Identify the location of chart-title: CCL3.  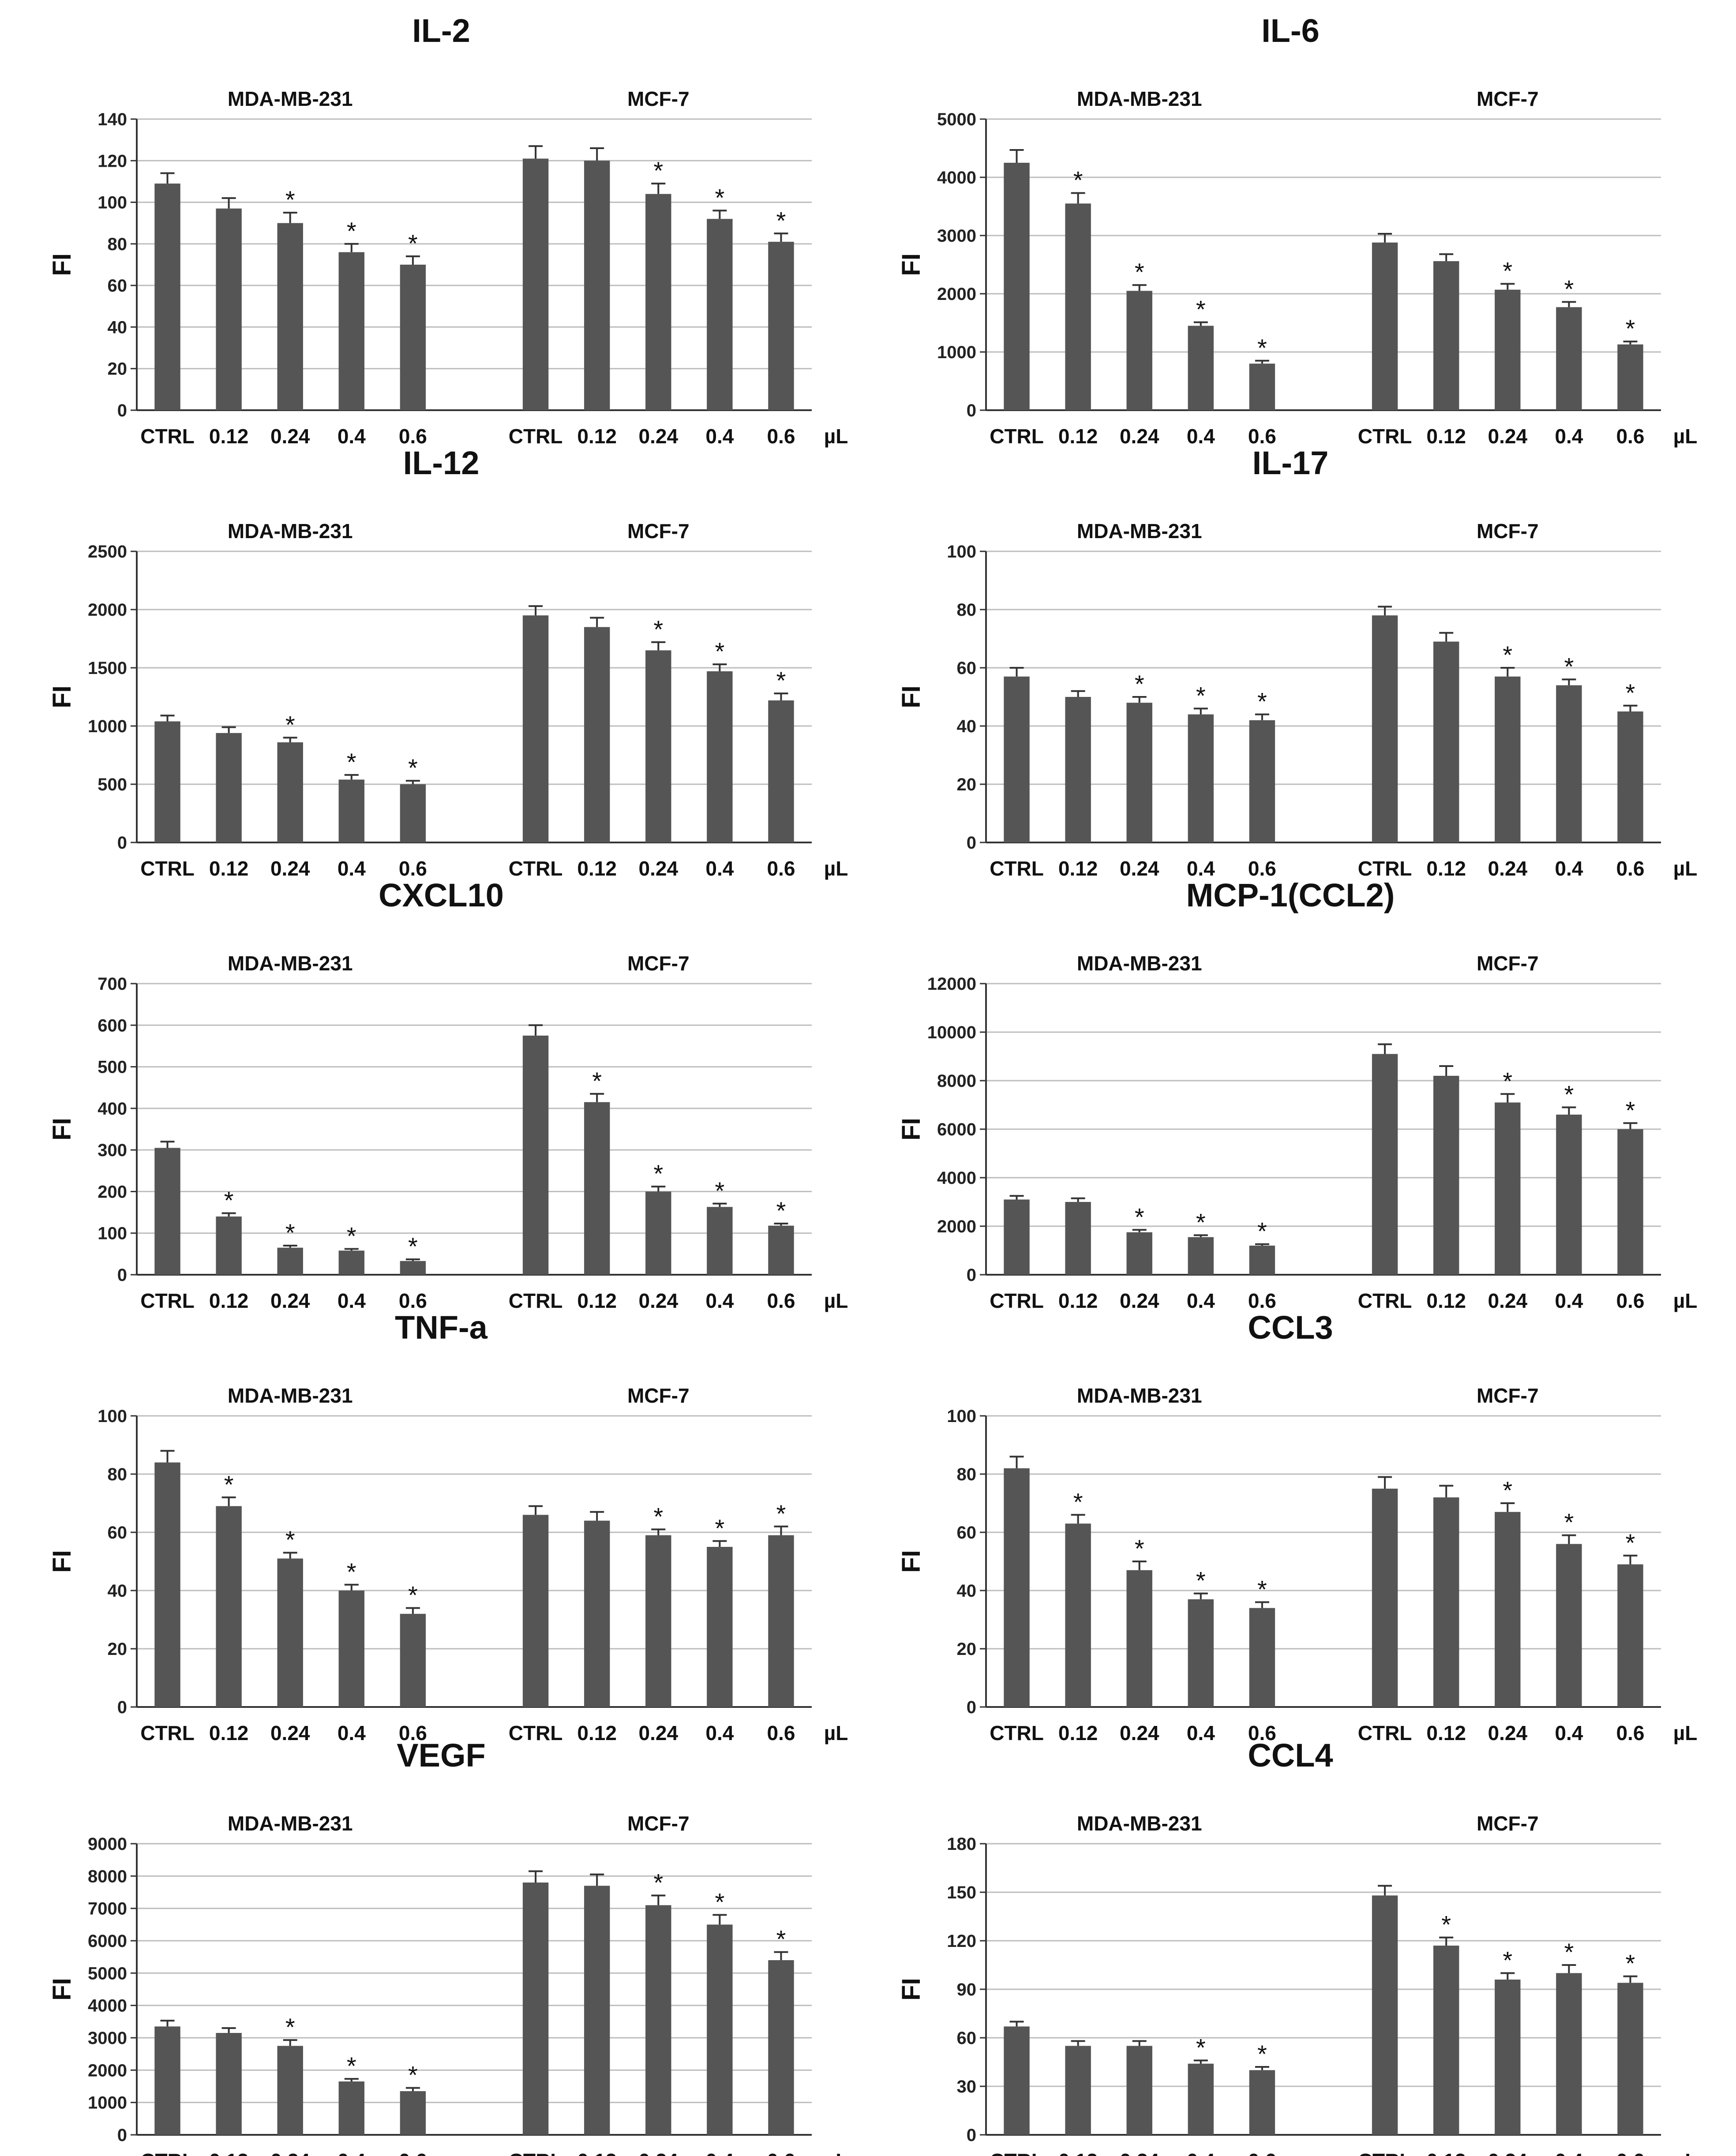
(1290, 1327).